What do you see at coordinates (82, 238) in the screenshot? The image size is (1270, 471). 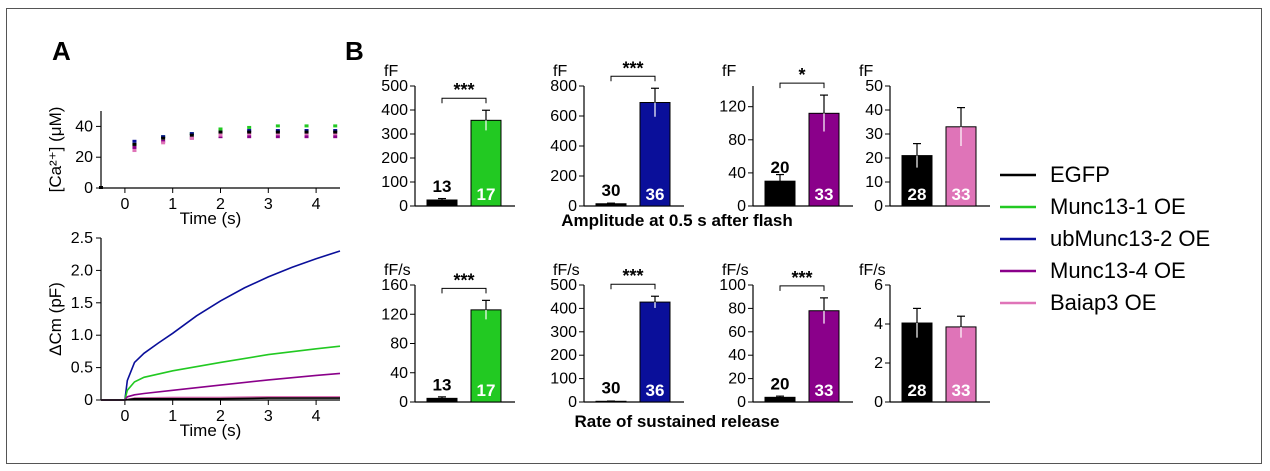 I see `y-tick-label: 2.5` at bounding box center [82, 238].